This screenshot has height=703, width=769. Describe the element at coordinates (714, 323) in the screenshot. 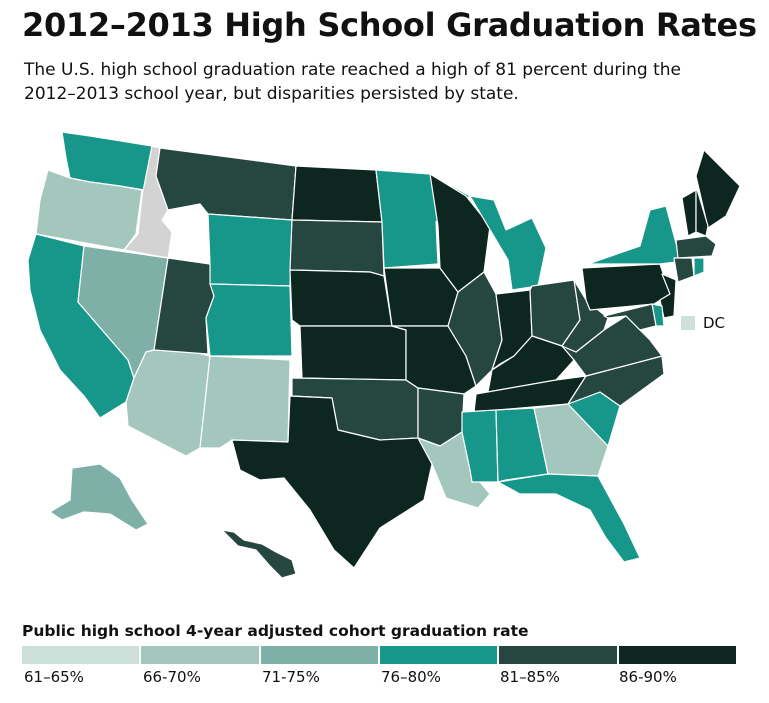

I see `dc-label: DC` at that location.